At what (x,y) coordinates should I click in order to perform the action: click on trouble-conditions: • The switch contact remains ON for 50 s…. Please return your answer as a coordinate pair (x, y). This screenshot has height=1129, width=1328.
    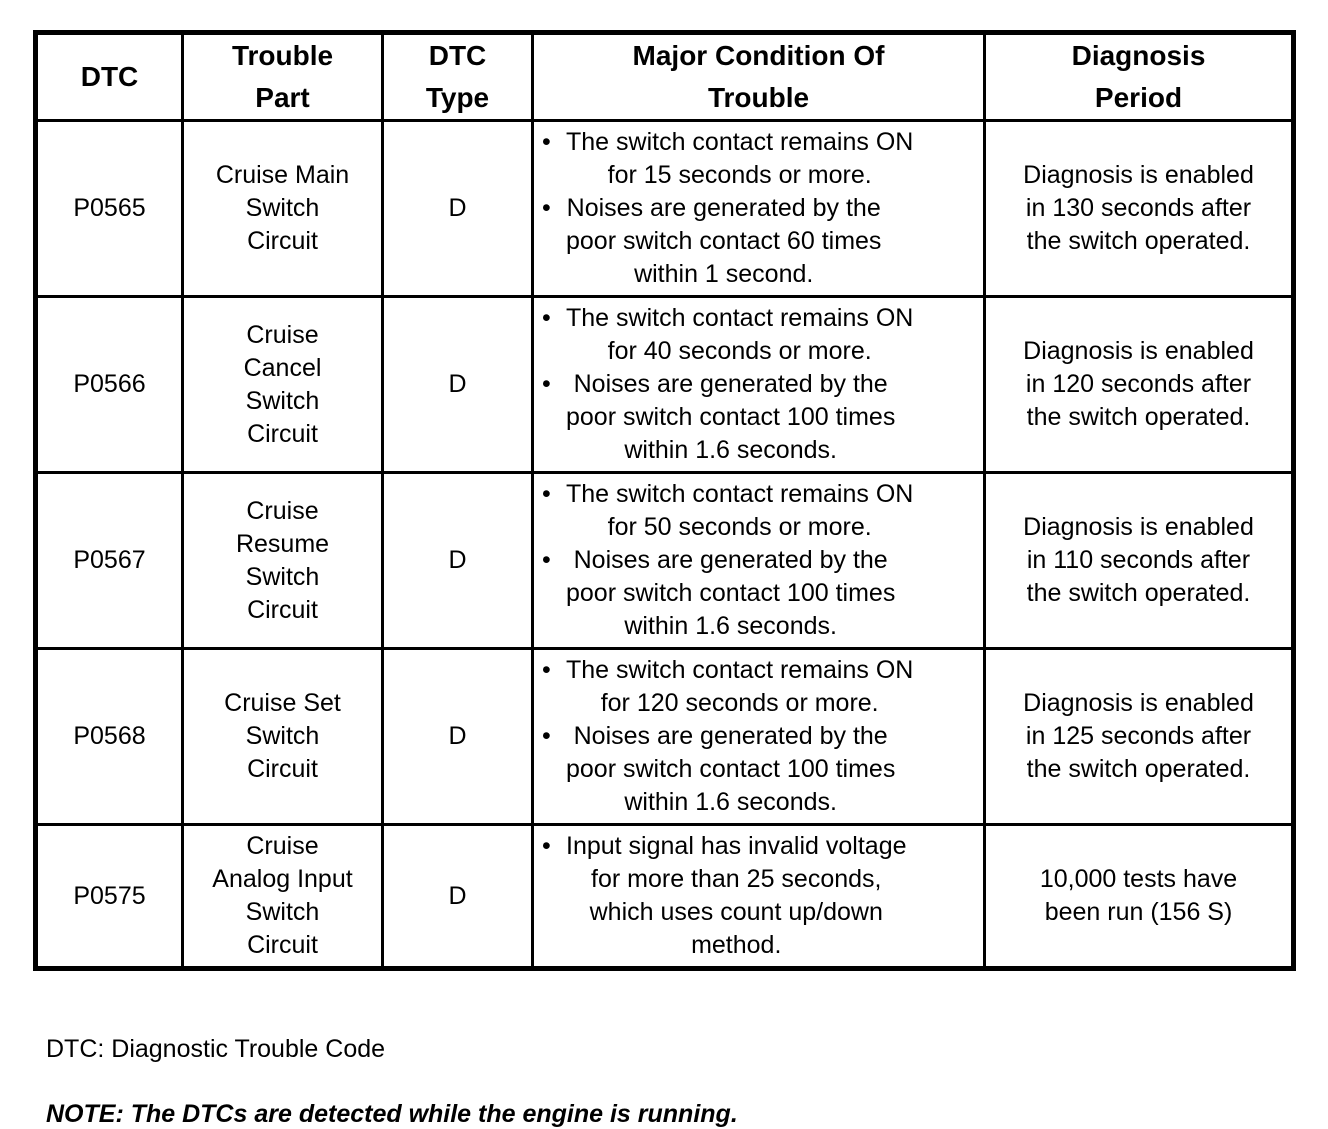
    Looking at the image, I should click on (758, 560).